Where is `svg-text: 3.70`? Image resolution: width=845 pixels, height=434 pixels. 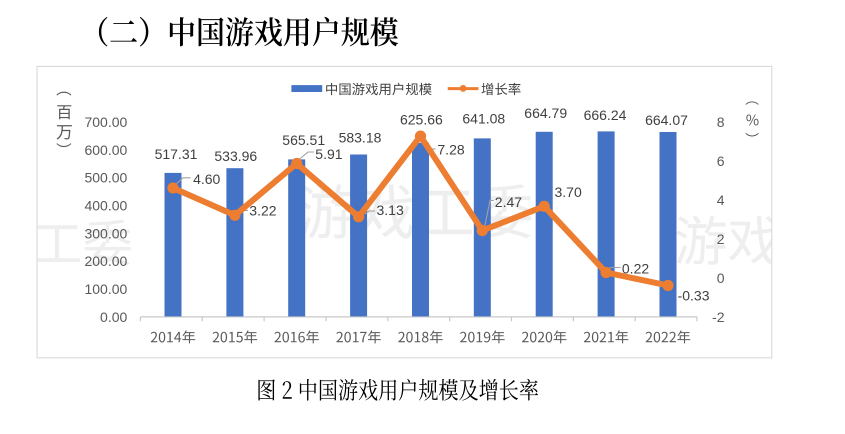
svg-text: 3.70 is located at coordinates (568, 192).